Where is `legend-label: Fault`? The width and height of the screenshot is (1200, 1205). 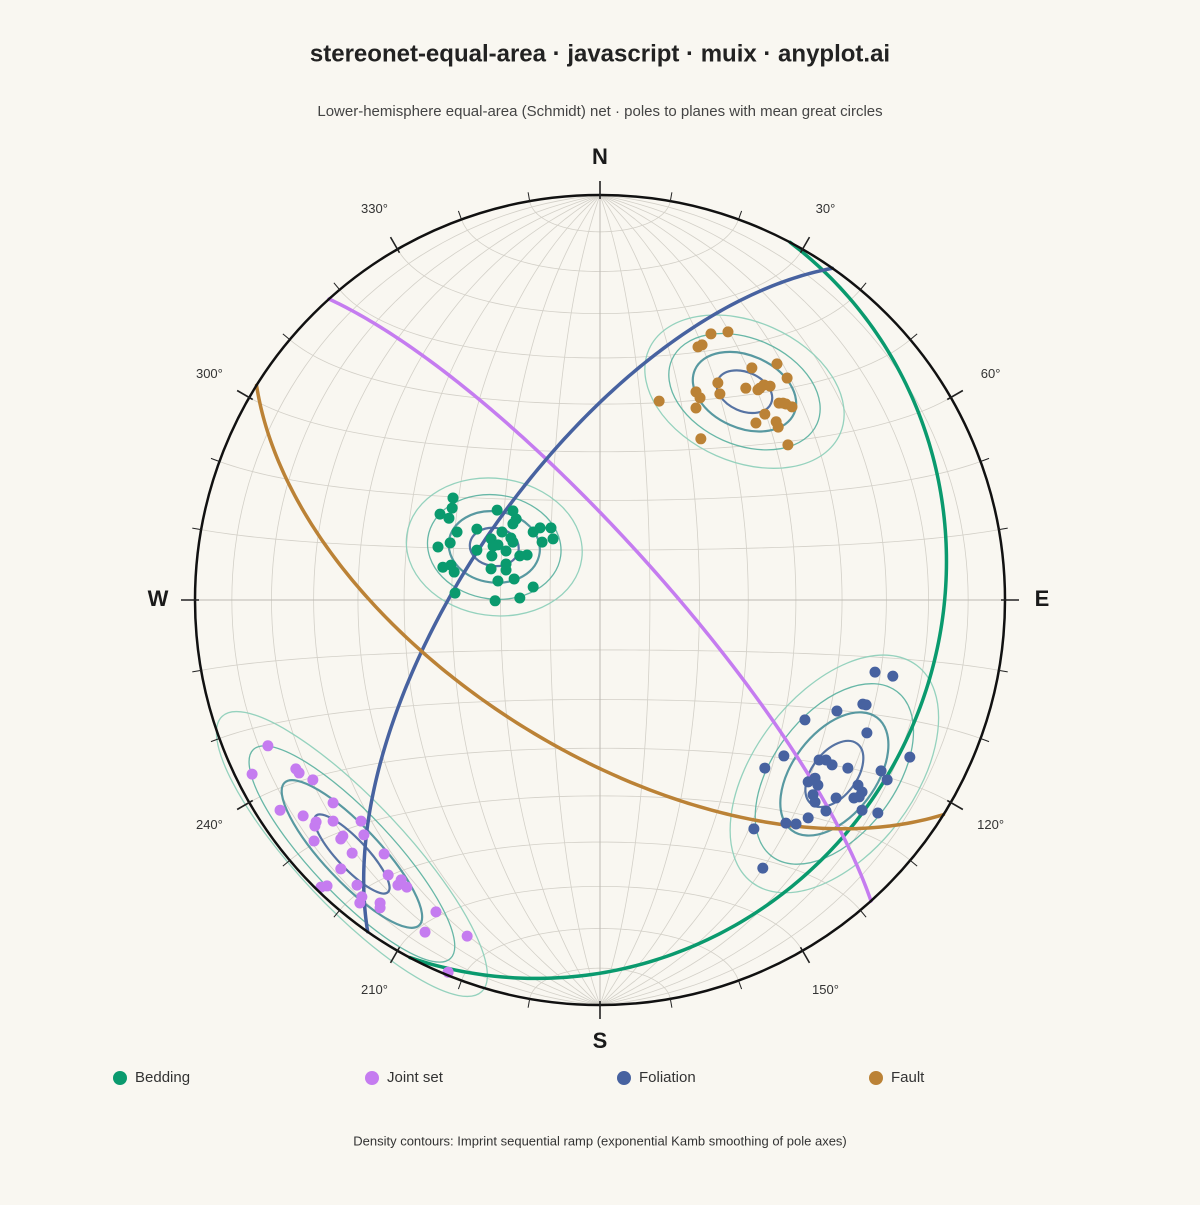 legend-label: Fault is located at coordinates (908, 1077).